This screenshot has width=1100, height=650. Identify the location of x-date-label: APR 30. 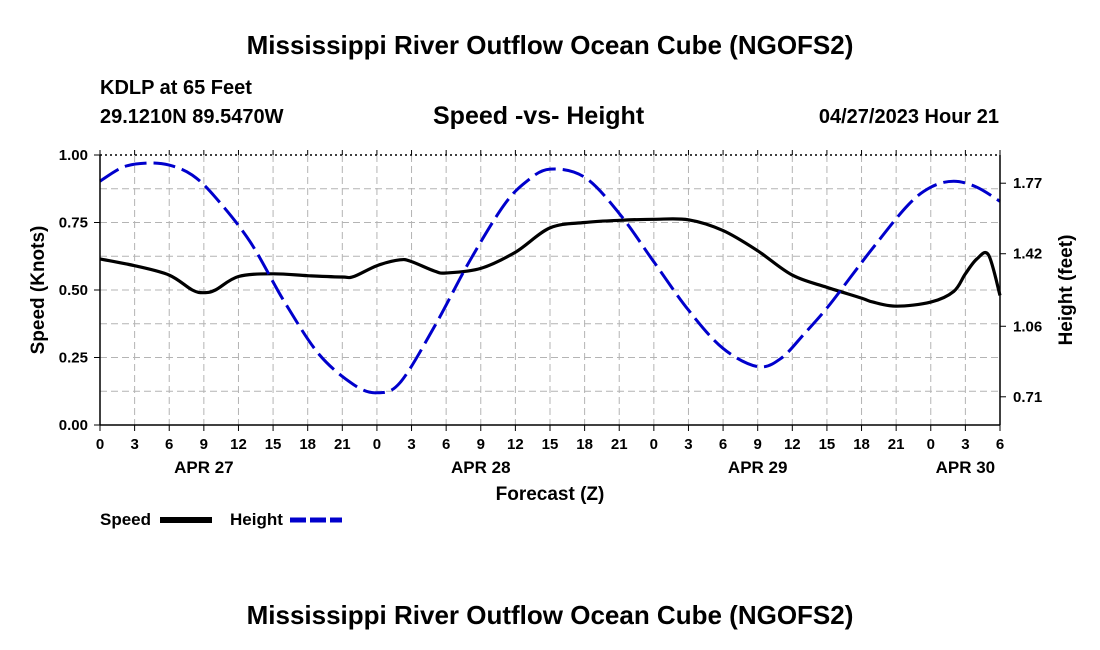
(966, 467).